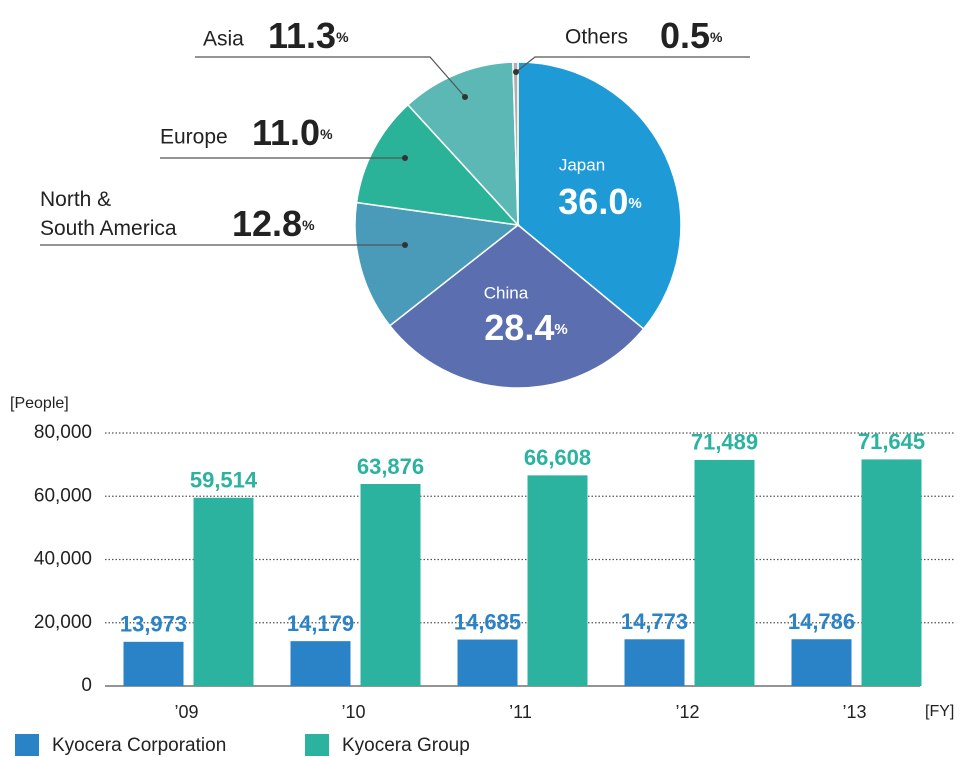  I want to click on slice-value: 28.4%, so click(525, 327).